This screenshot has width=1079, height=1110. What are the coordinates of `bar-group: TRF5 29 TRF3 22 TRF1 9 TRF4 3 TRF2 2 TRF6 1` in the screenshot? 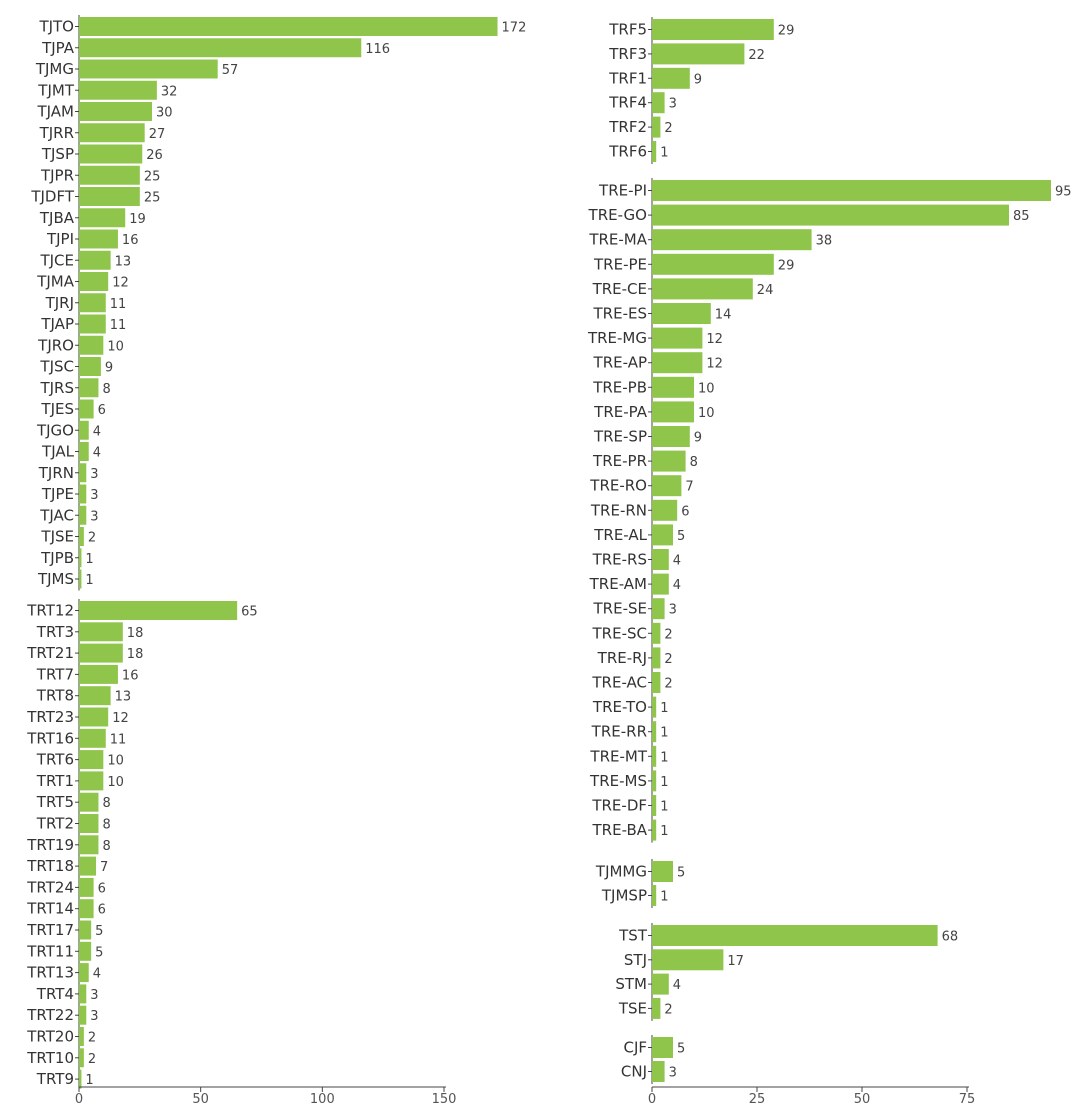 It's located at (701, 90).